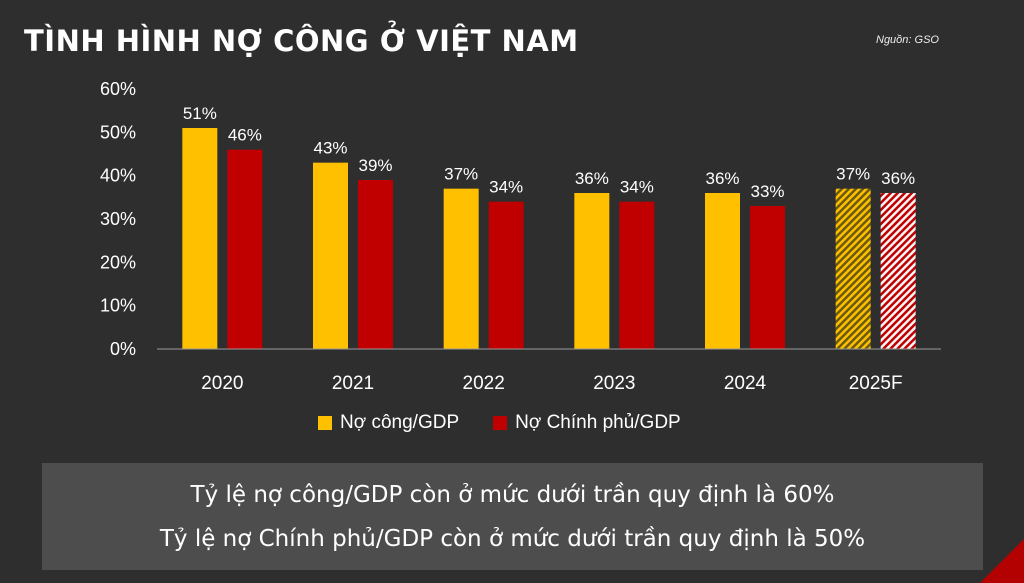  Describe the element at coordinates (907, 40) in the screenshot. I see `source-note: Nguồn: GSO` at that location.